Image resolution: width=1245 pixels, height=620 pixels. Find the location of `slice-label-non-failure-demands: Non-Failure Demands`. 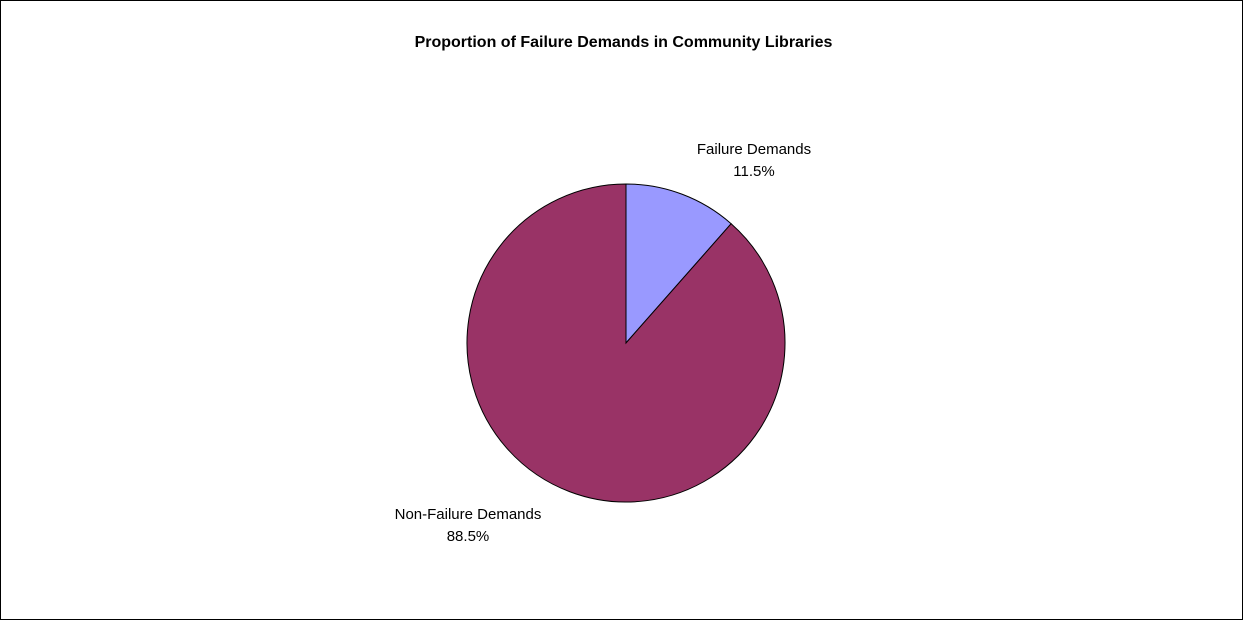

slice-label-non-failure-demands: Non-Failure Demands is located at coordinates (468, 514).